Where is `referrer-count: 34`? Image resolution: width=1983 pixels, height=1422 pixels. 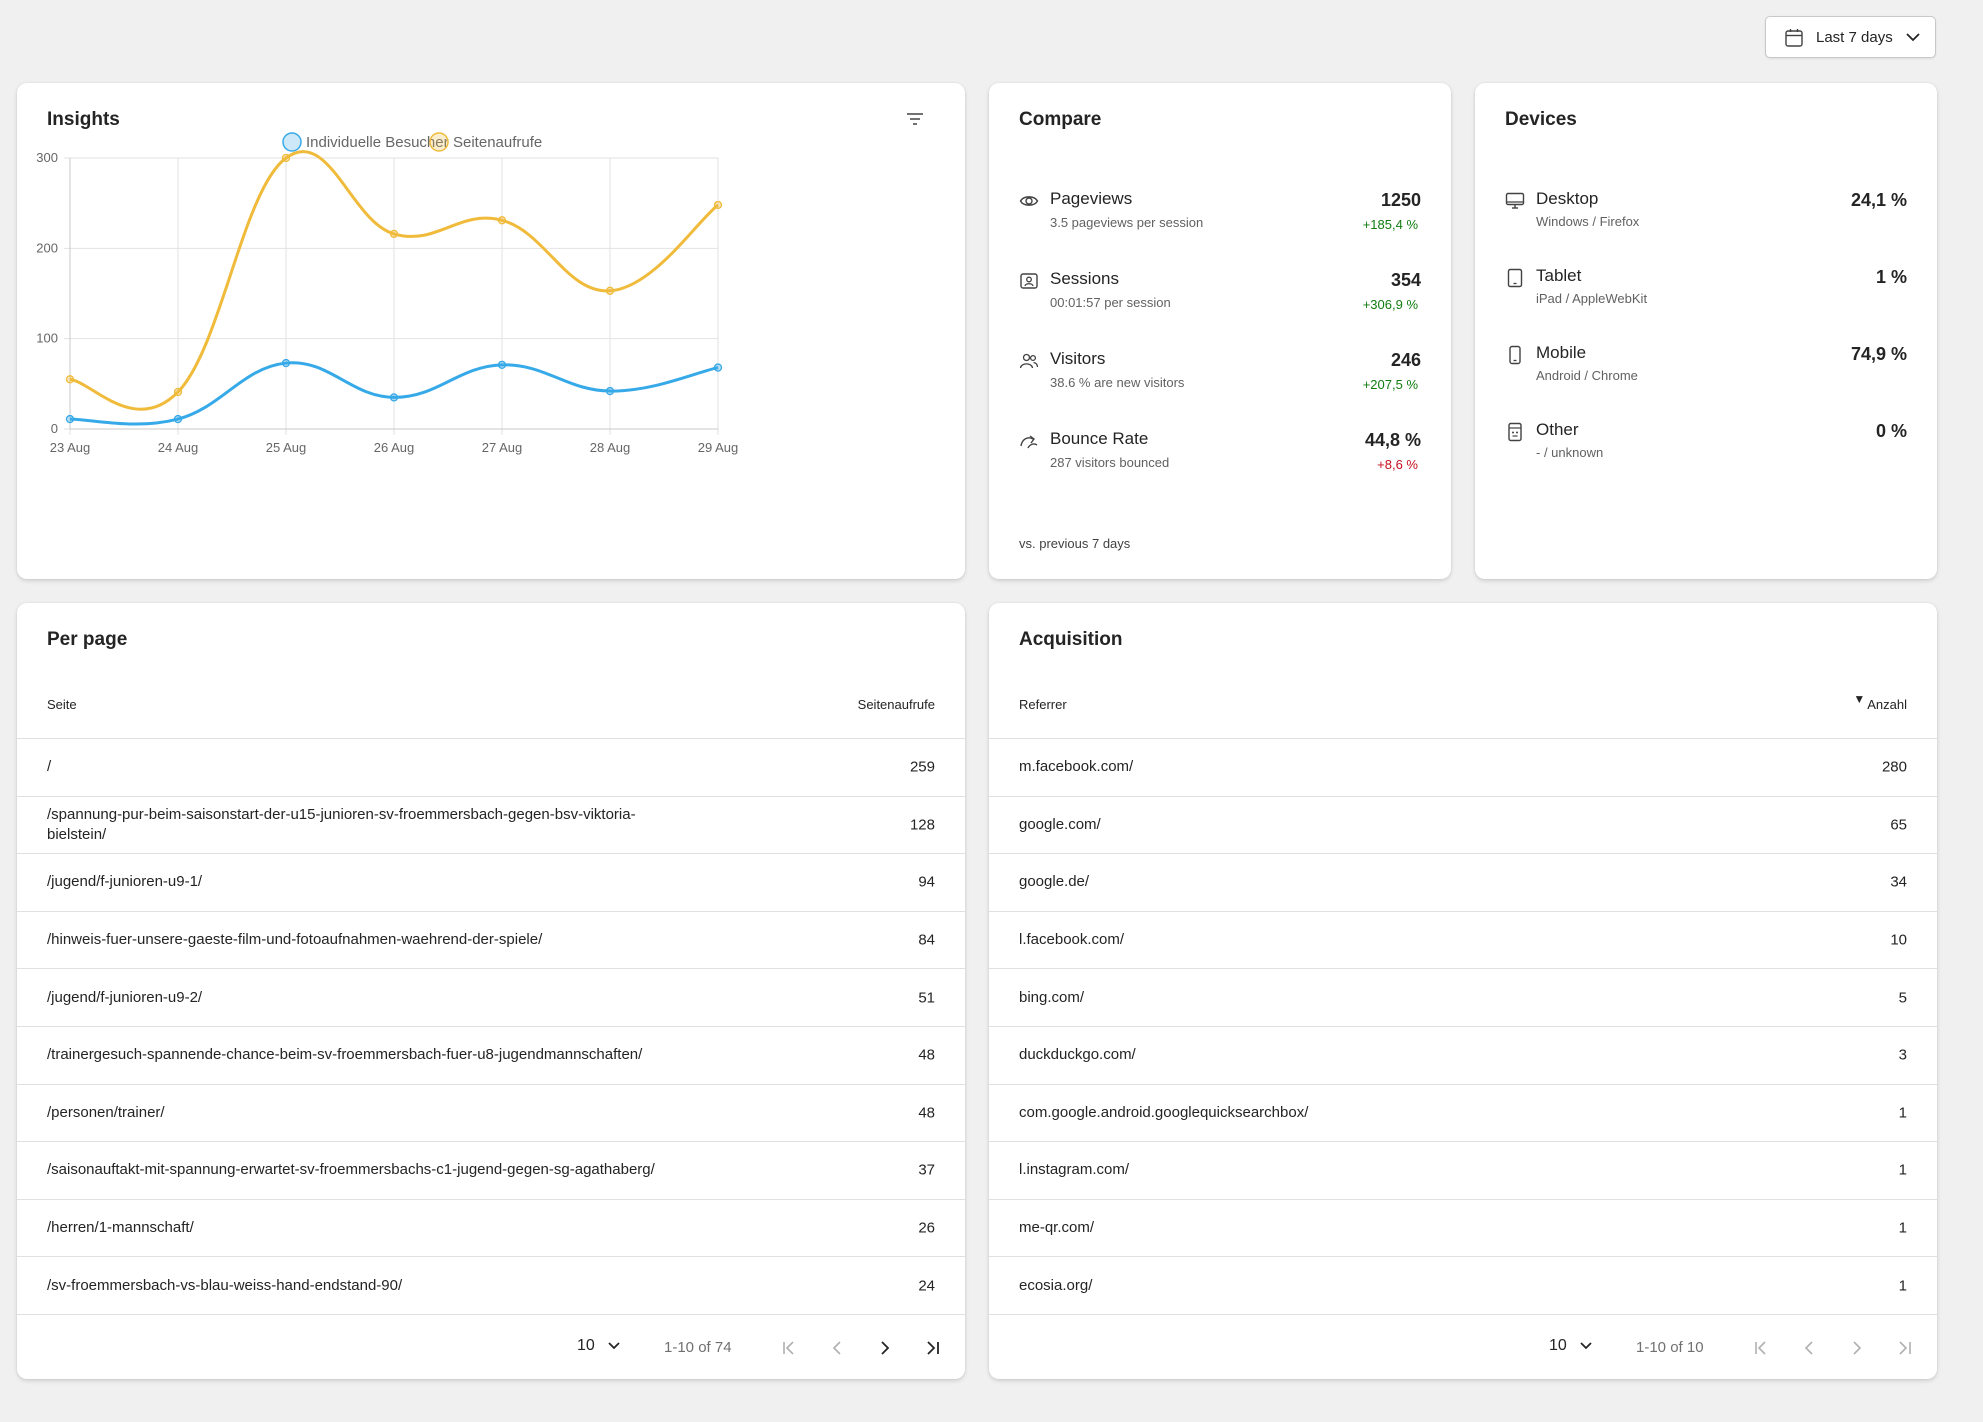 referrer-count: 34 is located at coordinates (1898, 882).